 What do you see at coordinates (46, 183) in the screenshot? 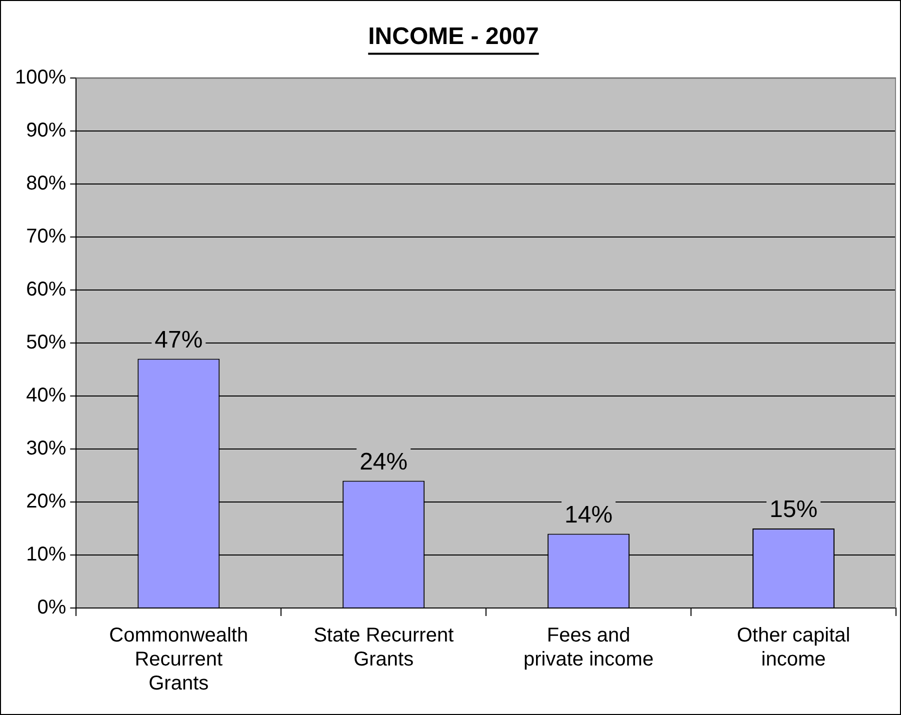
I see `y-tick-label: 80%` at bounding box center [46, 183].